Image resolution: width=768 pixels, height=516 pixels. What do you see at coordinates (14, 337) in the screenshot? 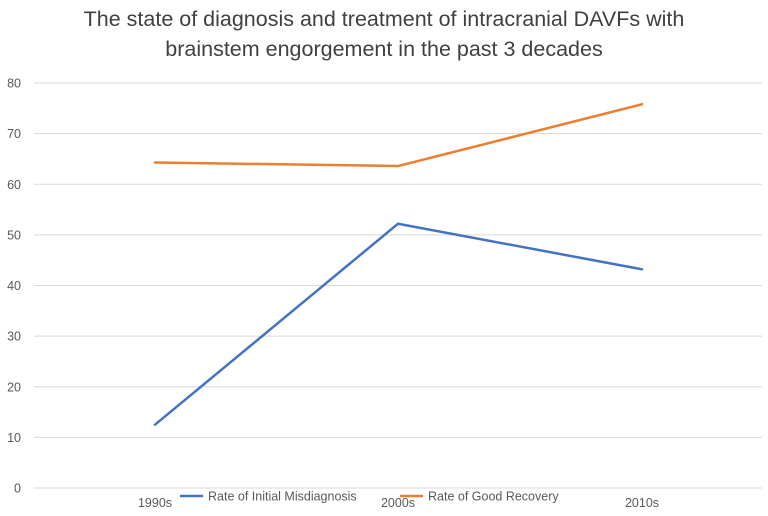
I see `y-tick-label: 30` at bounding box center [14, 337].